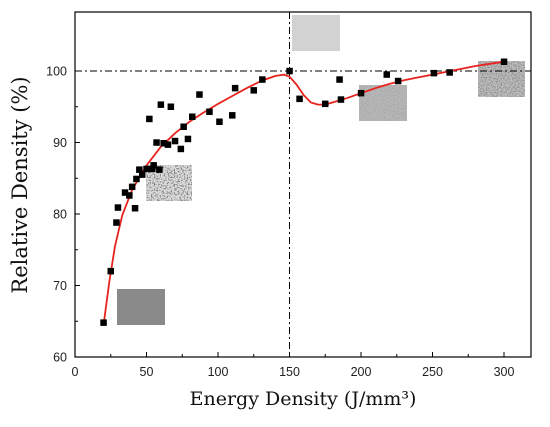  What do you see at coordinates (56, 72) in the screenshot?
I see `y-tick-label: 100` at bounding box center [56, 72].